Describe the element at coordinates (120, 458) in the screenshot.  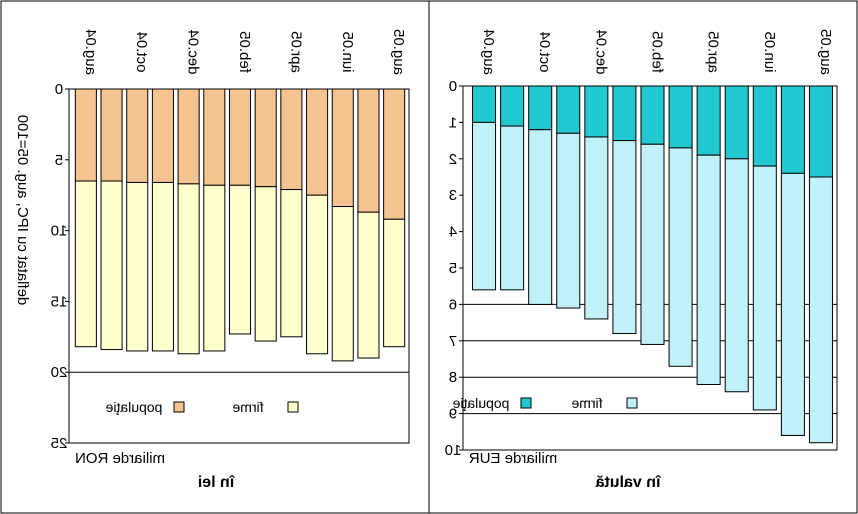
I see `unit-label: miliarde RON` at that location.